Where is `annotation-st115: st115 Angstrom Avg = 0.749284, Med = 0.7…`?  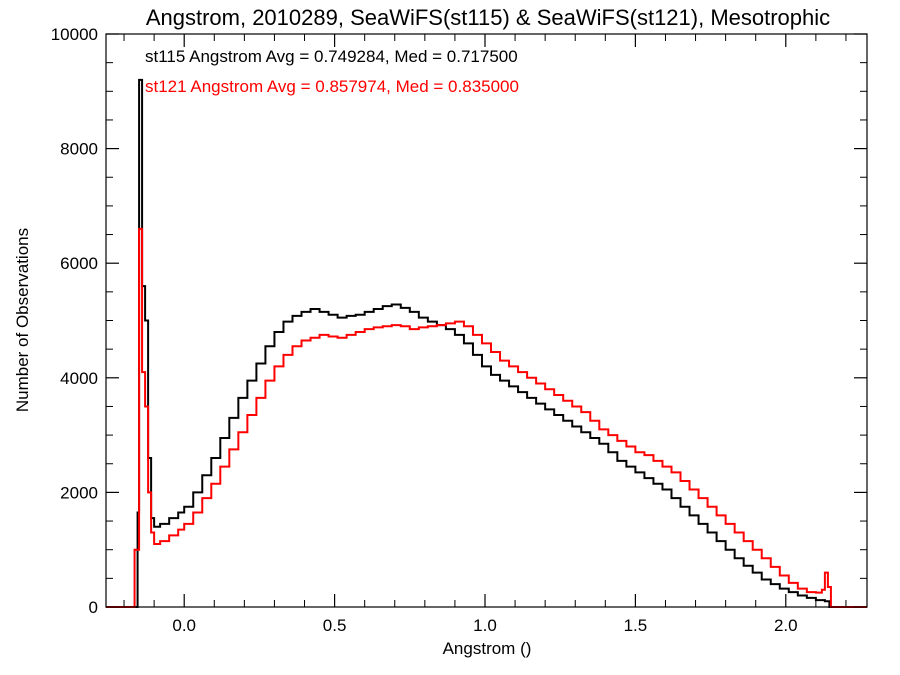
annotation-st115: st115 Angstrom Avg = 0.749284, Med = 0.7… is located at coordinates (331, 56).